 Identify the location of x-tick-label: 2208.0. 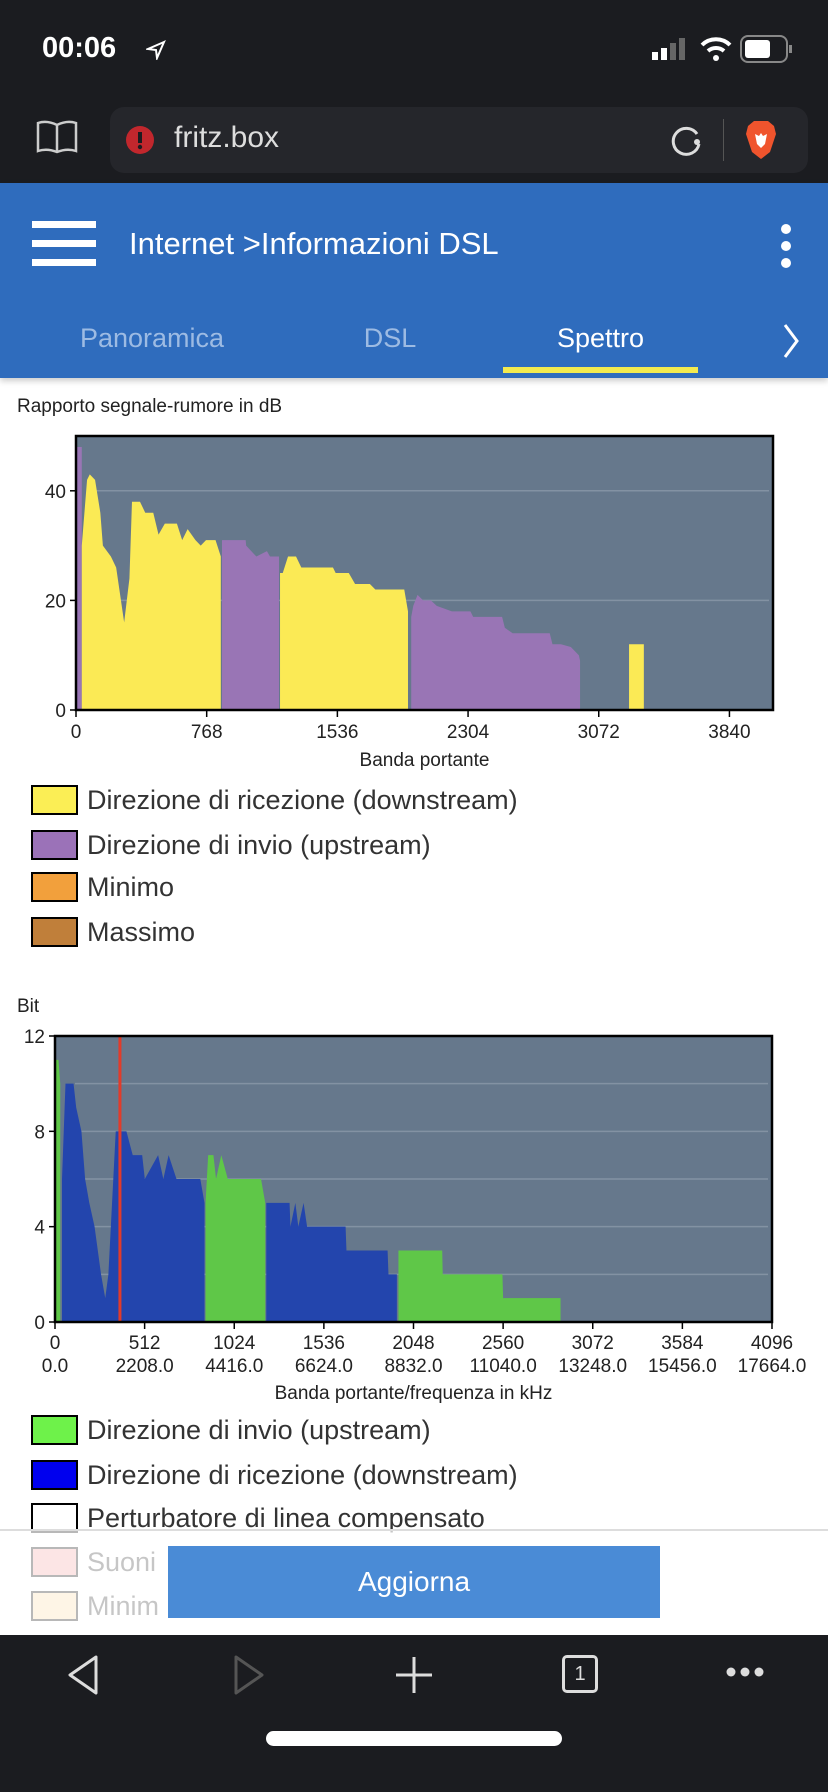
(144, 1366).